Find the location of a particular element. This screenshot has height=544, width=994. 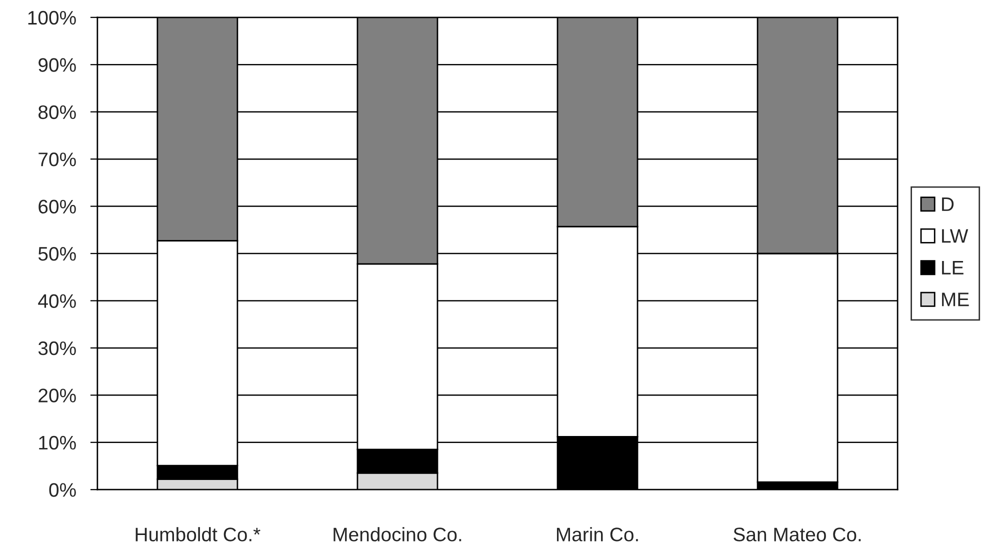

y-tick-label: 40% is located at coordinates (57, 301).